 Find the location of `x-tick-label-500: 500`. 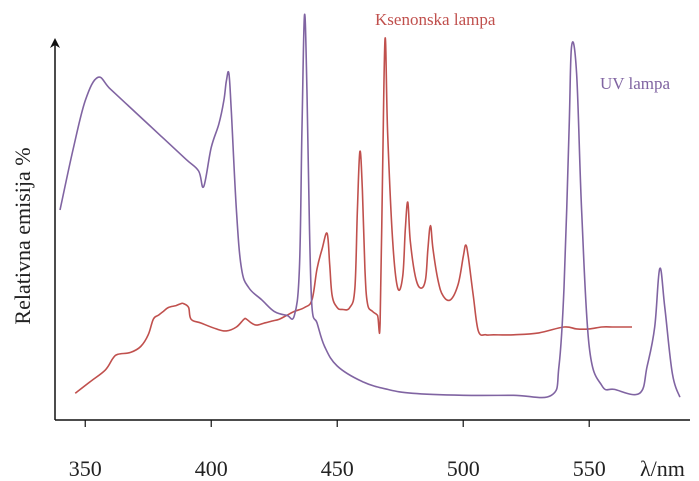

x-tick-label-500: 500 is located at coordinates (463, 468).